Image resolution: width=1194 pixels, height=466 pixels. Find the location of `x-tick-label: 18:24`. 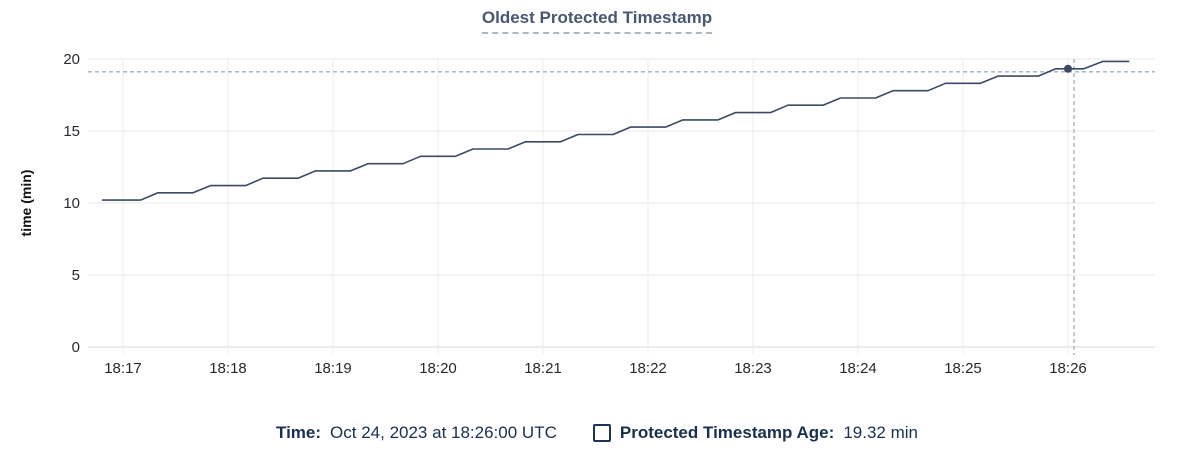

x-tick-label: 18:24 is located at coordinates (858, 368).